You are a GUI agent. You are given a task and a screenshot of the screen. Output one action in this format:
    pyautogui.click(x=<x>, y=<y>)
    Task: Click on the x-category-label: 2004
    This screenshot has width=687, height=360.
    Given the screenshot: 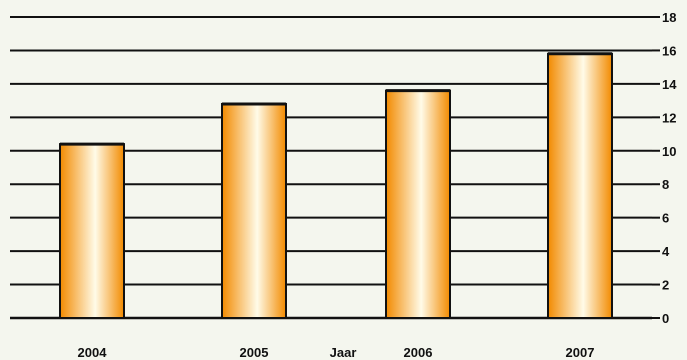 What is the action you would take?
    pyautogui.click(x=93, y=352)
    